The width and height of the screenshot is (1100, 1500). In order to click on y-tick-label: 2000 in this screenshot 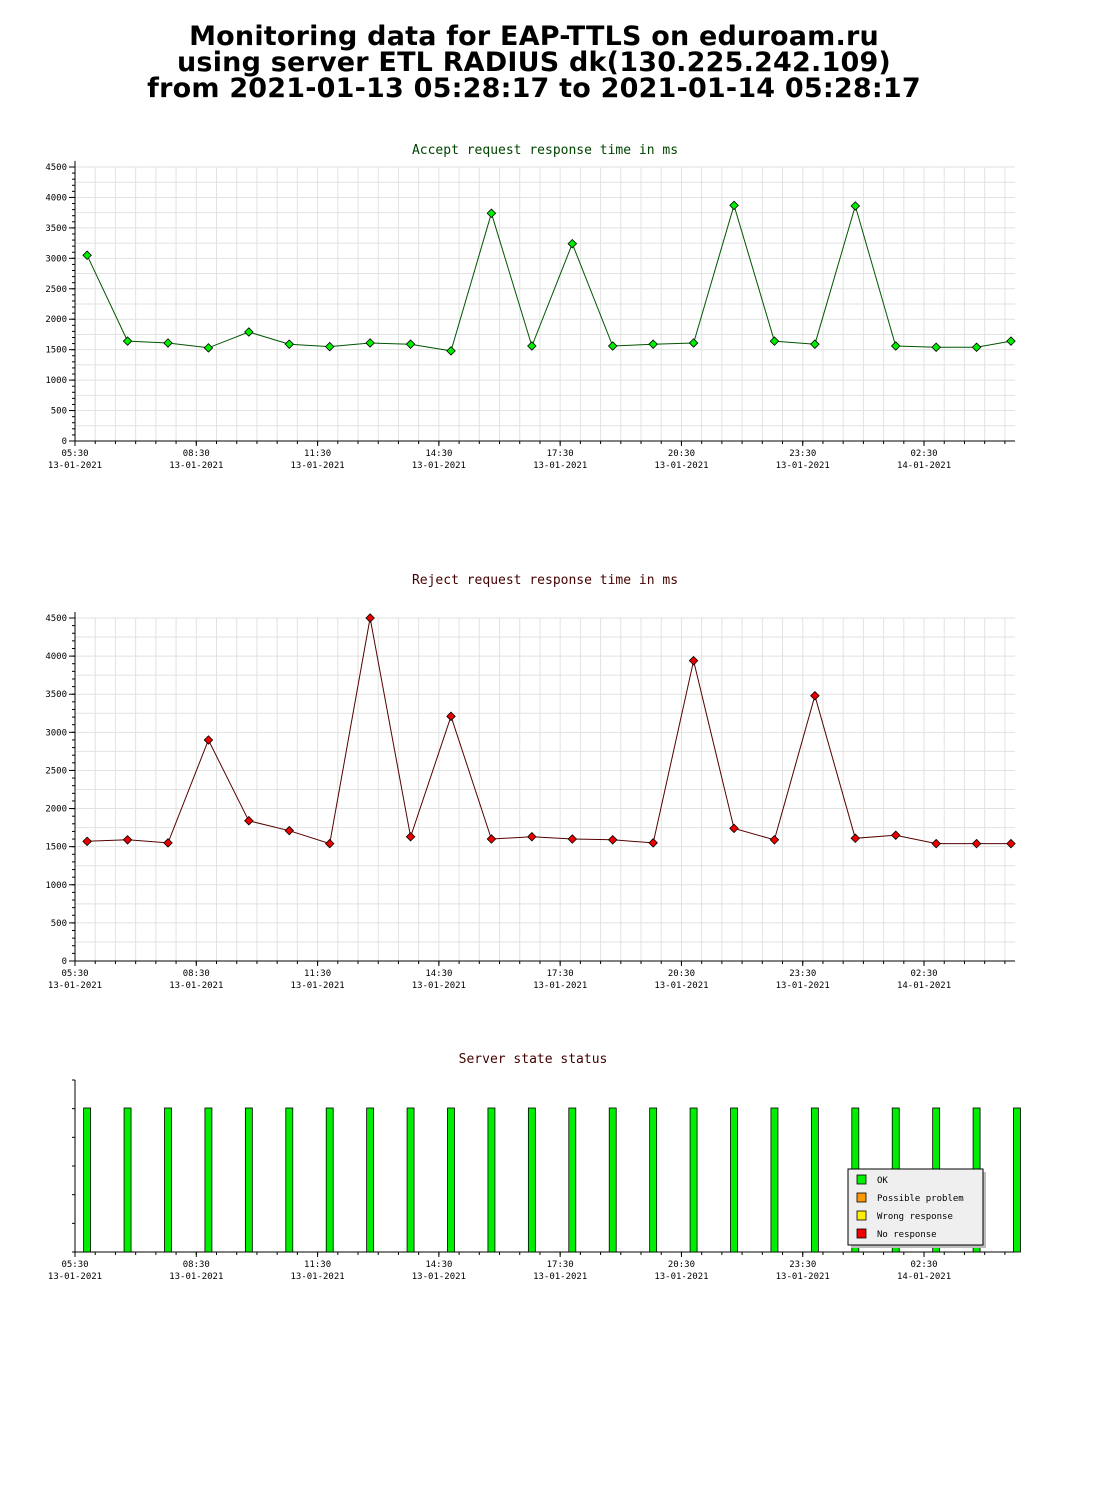, I will do `click(56, 810)`.